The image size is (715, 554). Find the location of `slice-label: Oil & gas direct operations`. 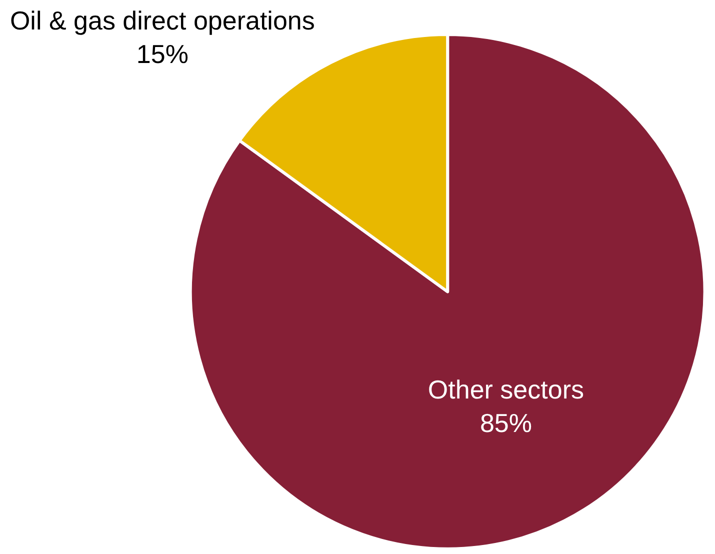

slice-label: Oil & gas direct operations is located at coordinates (162, 20).